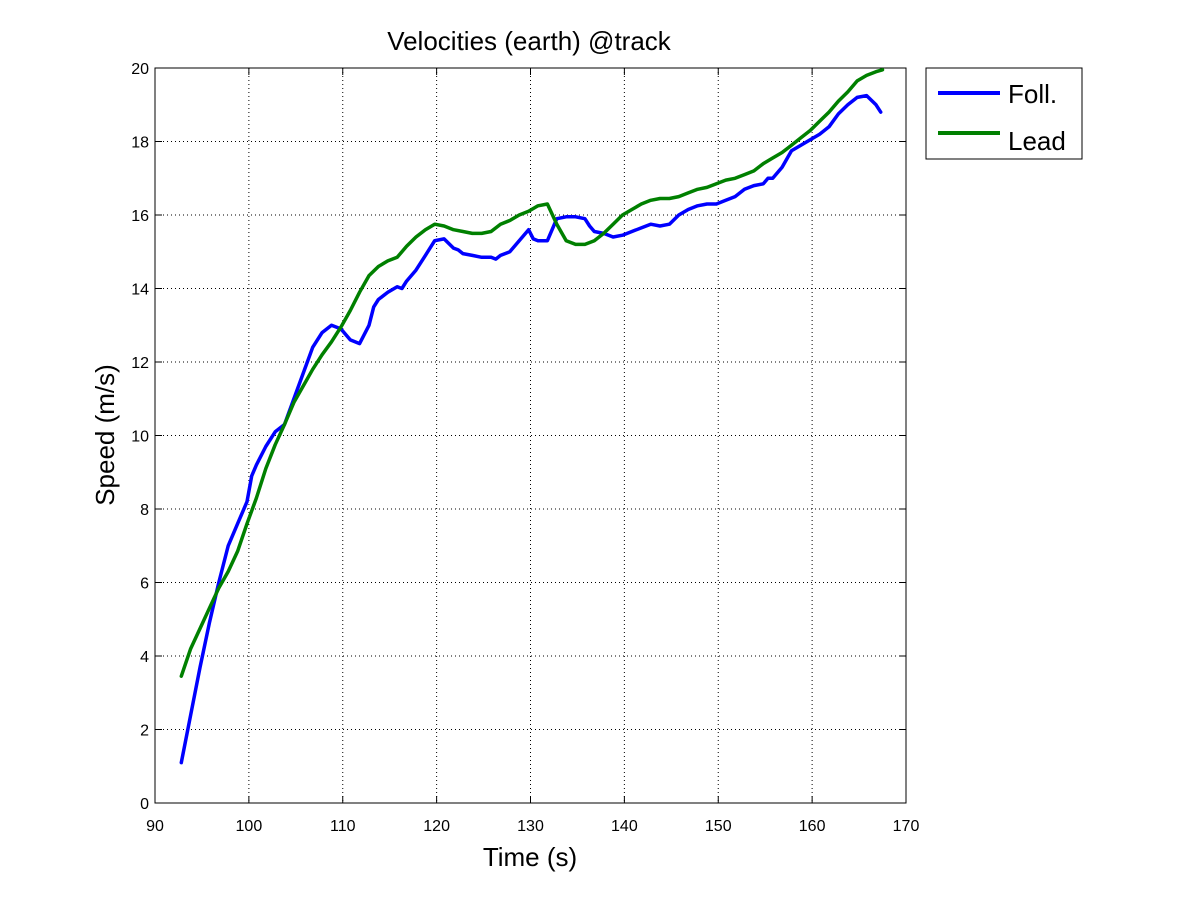  What do you see at coordinates (906, 826) in the screenshot?
I see `x-tick-label: 170` at bounding box center [906, 826].